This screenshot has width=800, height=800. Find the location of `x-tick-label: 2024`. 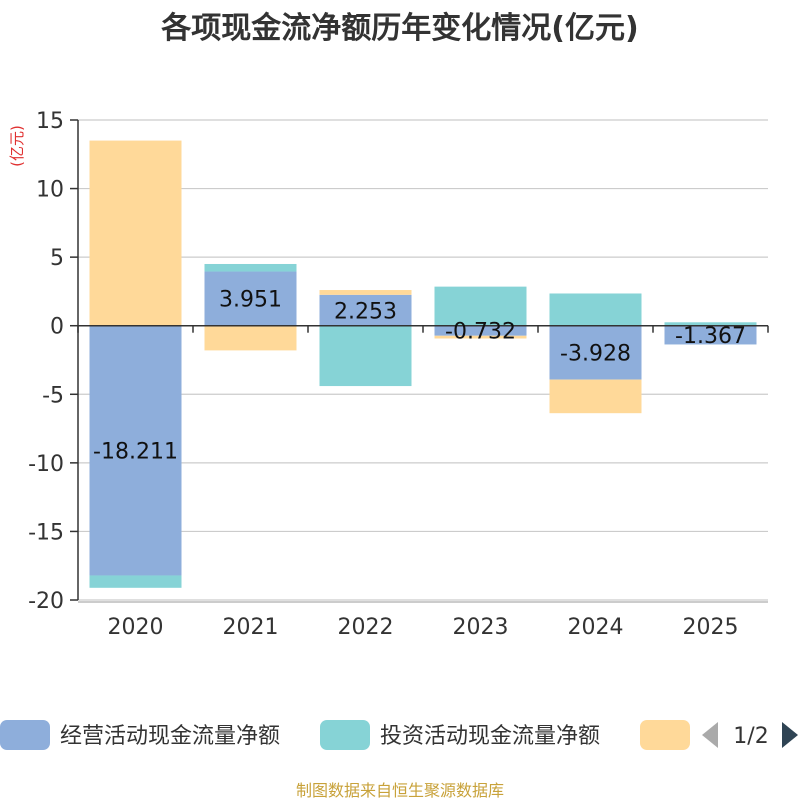

x-tick-label: 2024 is located at coordinates (596, 627).